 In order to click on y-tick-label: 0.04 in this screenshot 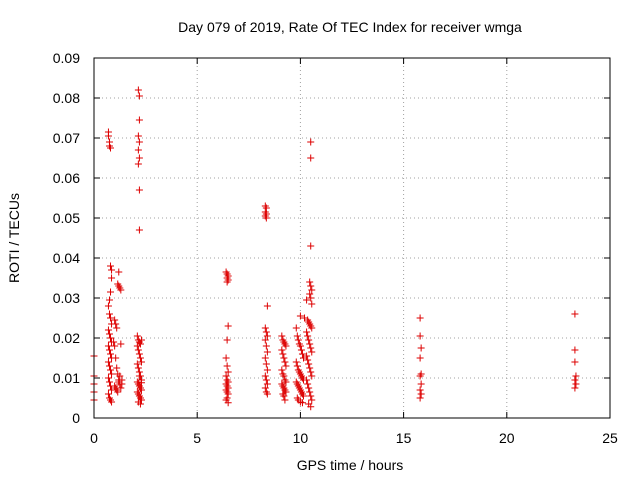, I will do `click(66, 258)`.